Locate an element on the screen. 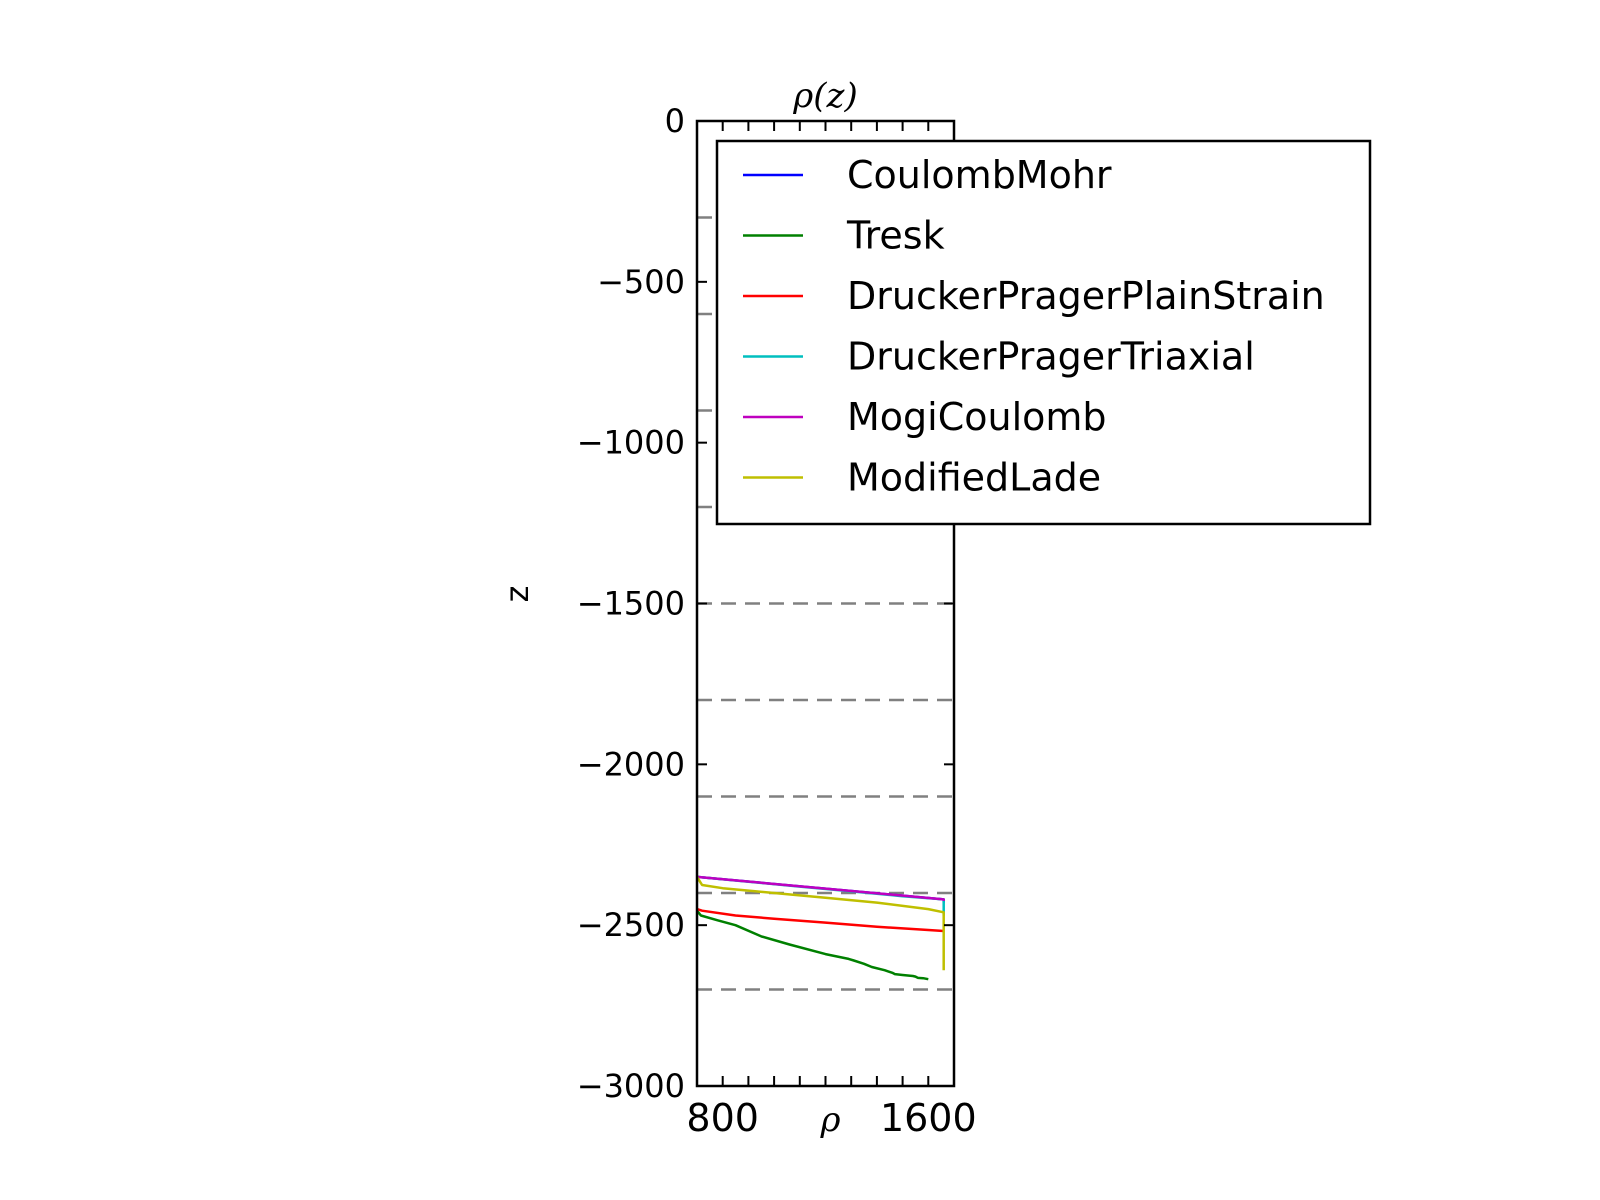  xtick-label-1: 1600 is located at coordinates (928, 1118).